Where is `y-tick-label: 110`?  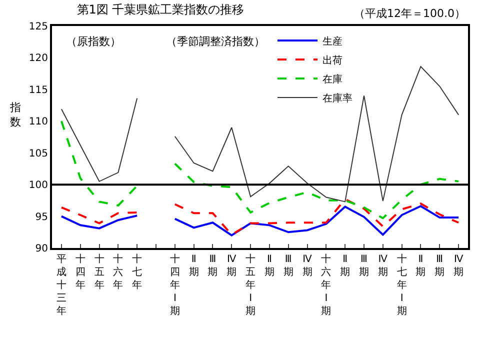
y-tick-label: 110 is located at coordinates (38, 122).